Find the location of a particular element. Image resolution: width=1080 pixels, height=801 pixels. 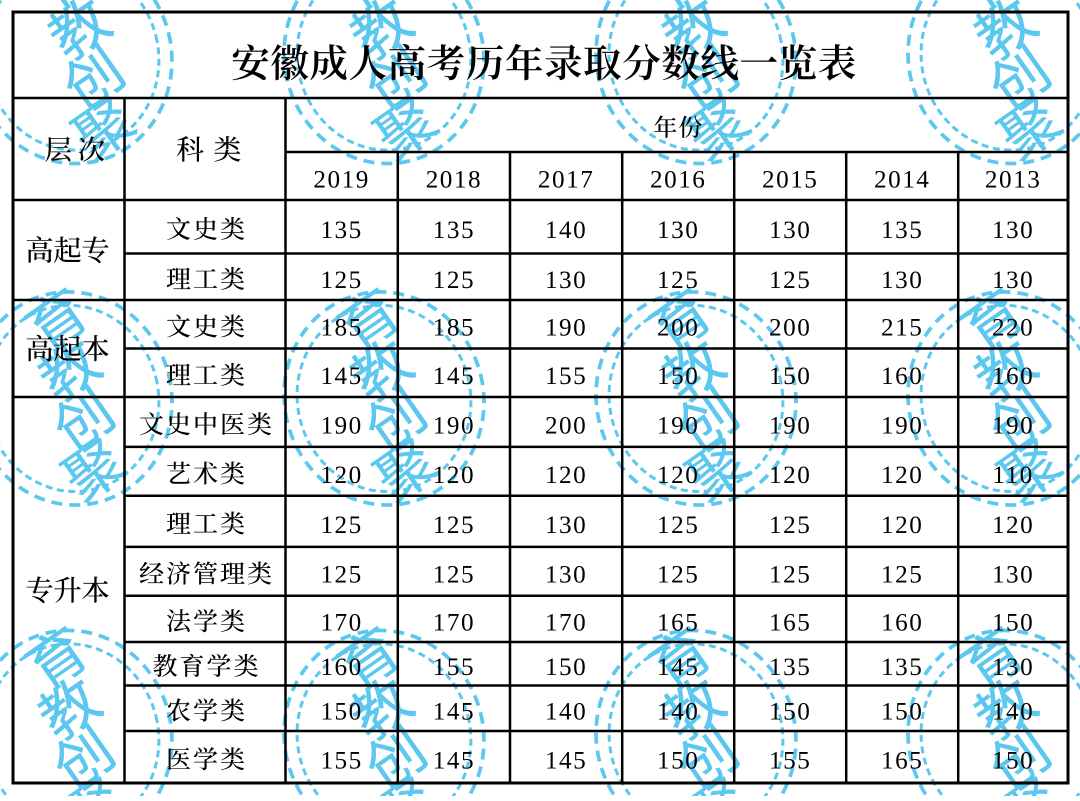

svg-text: 2015 is located at coordinates (790, 179).